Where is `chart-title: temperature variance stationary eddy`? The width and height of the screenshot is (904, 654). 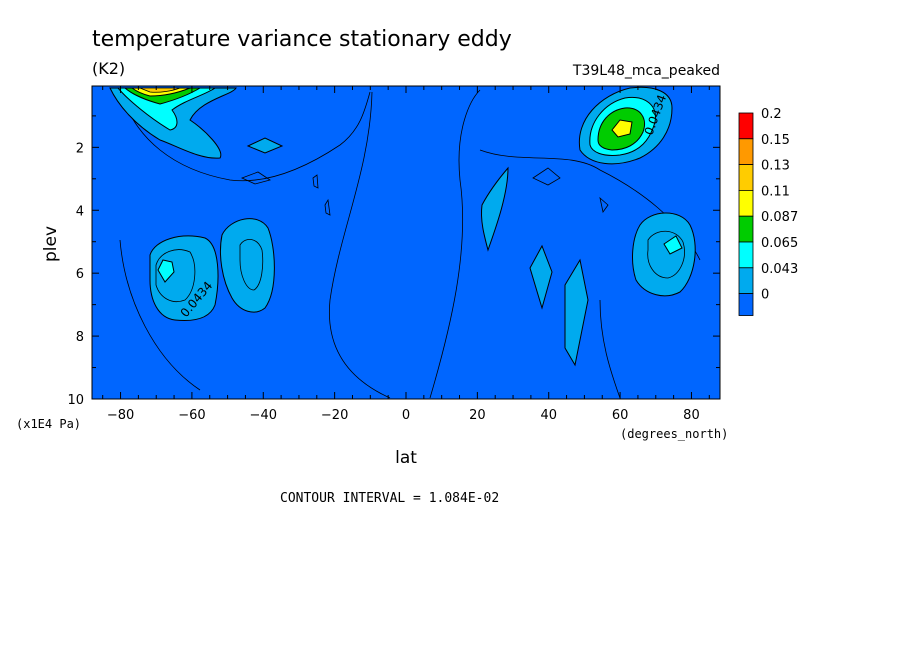 chart-title: temperature variance stationary eddy is located at coordinates (302, 39).